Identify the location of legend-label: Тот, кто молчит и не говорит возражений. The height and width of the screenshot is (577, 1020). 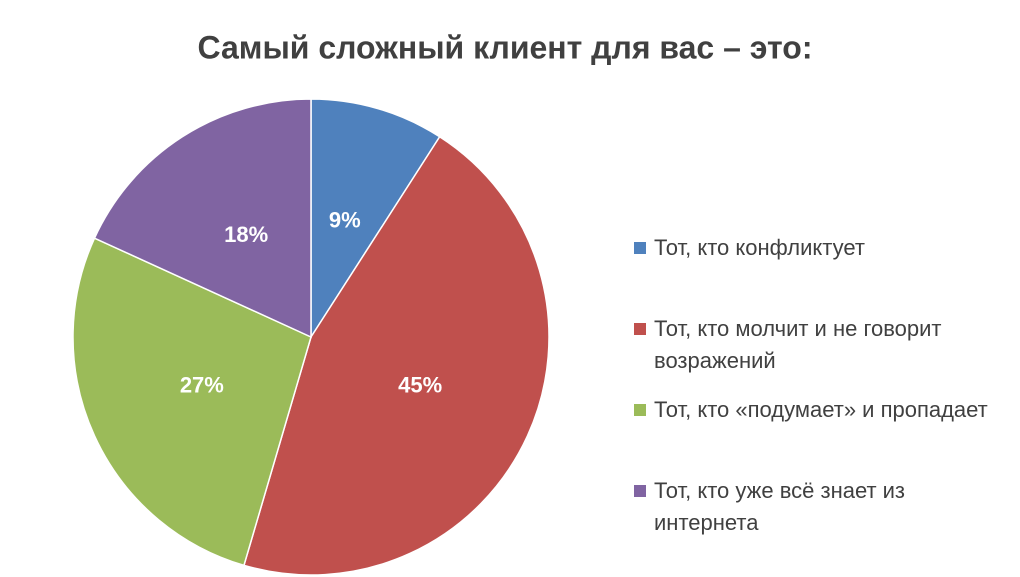
(798, 344).